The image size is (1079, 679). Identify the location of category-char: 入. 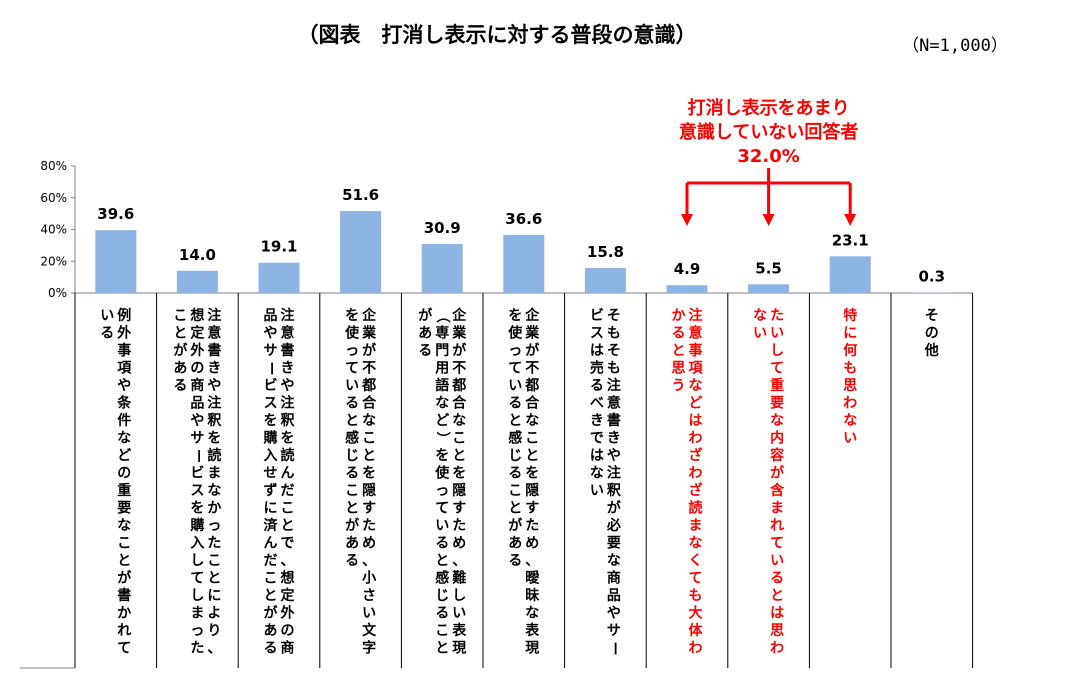
(197, 544).